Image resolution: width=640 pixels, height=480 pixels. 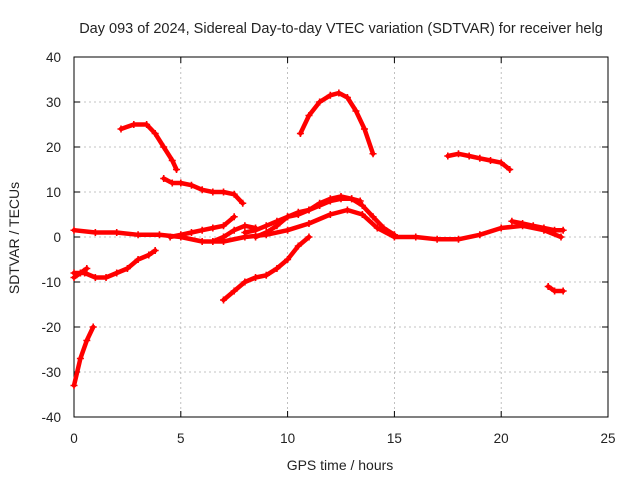 What do you see at coordinates (51, 327) in the screenshot?
I see `y-tick-label: -20` at bounding box center [51, 327].